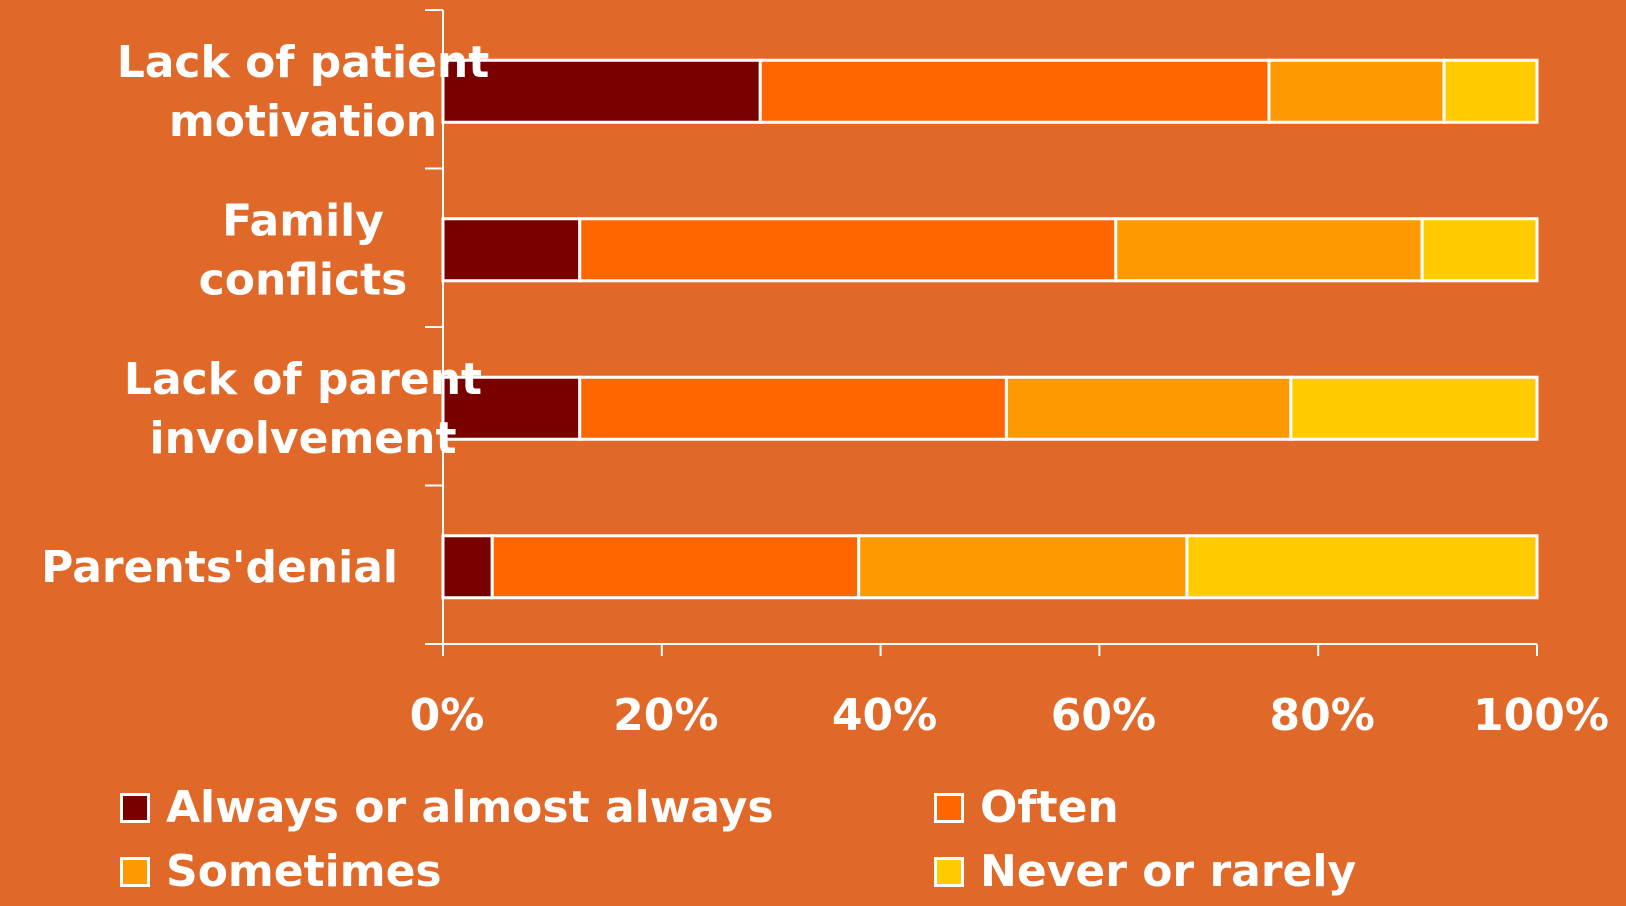 The width and height of the screenshot is (1626, 906). Describe the element at coordinates (447, 715) in the screenshot. I see `x-tick-label: 0%` at that location.